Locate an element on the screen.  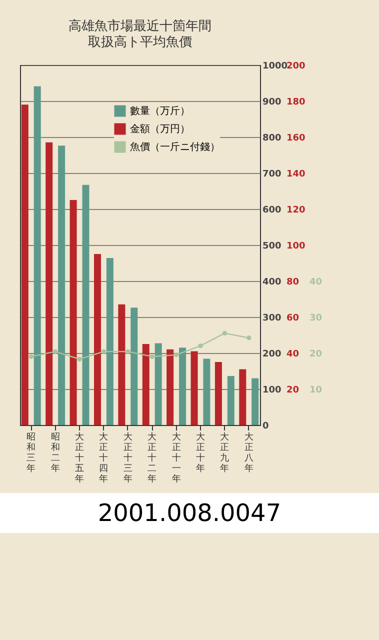
y2-tick-label: 100 is located at coordinates (296, 247).